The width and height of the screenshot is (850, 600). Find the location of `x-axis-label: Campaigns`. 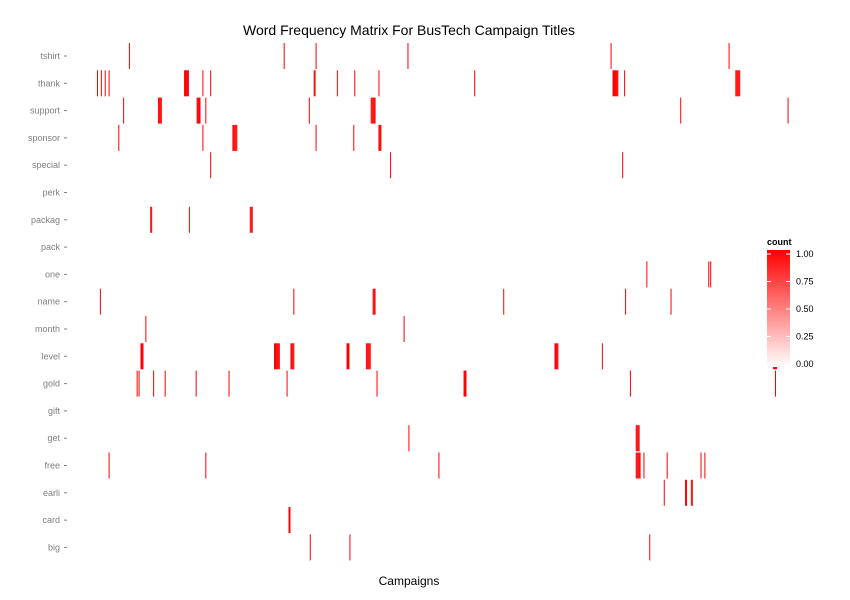

x-axis-label: Campaigns is located at coordinates (409, 581).